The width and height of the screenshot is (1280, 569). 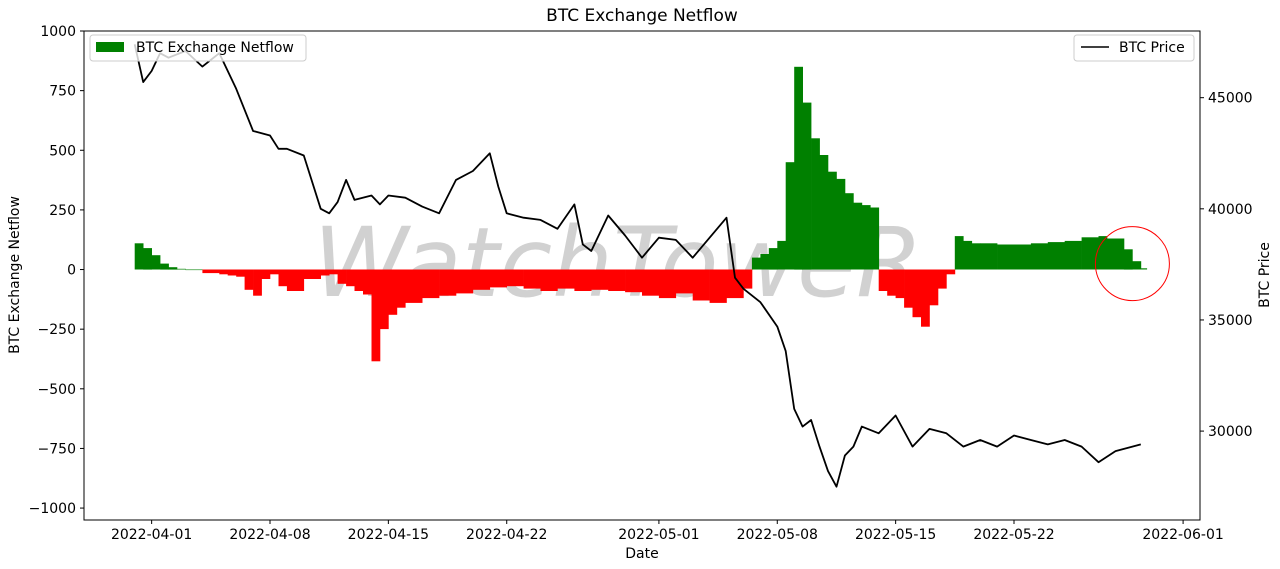 What do you see at coordinates (777, 535) in the screenshot?
I see `x-tick-label: 2022-05-08` at bounding box center [777, 535].